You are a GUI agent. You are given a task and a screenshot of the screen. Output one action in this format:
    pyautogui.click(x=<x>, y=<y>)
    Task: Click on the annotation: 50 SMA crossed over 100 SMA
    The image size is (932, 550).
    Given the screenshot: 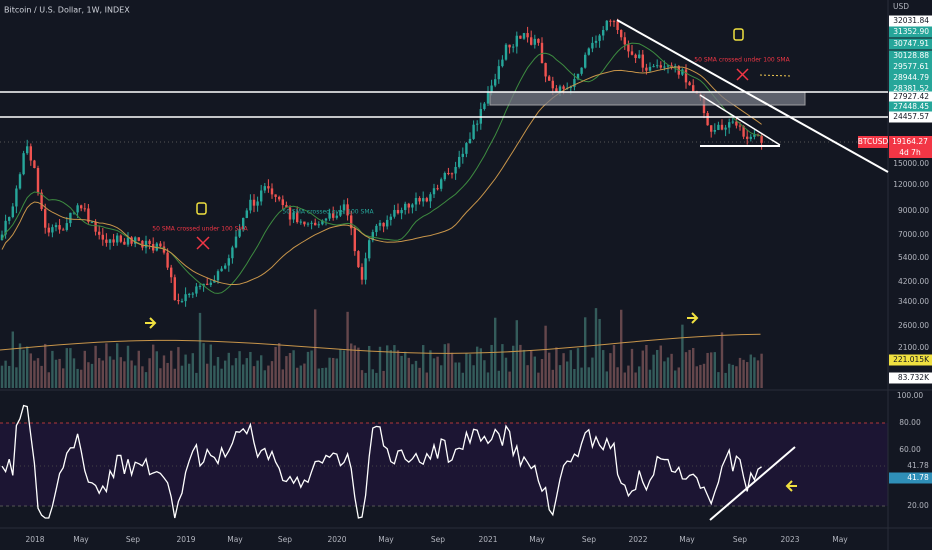 What is the action you would take?
    pyautogui.click(x=328, y=212)
    